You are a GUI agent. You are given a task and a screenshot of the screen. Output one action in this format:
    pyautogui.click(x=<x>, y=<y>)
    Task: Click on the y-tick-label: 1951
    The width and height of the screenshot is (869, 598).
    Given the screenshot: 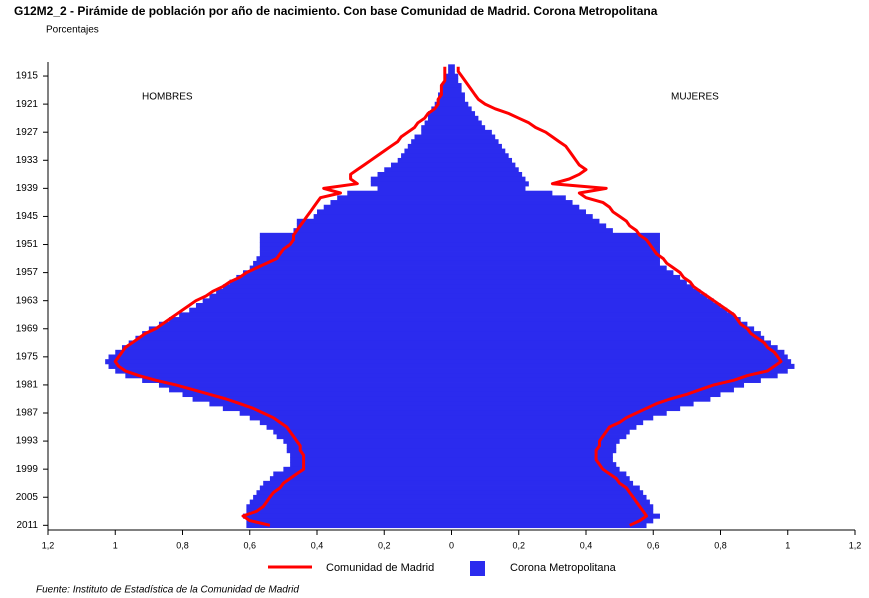 What is the action you would take?
    pyautogui.click(x=27, y=244)
    